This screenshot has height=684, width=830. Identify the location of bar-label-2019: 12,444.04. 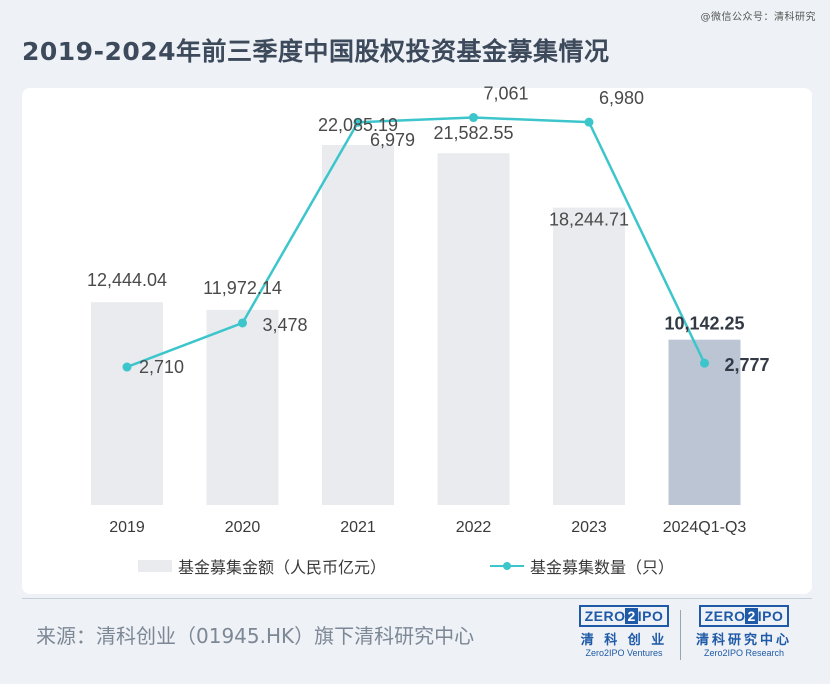
(127, 280).